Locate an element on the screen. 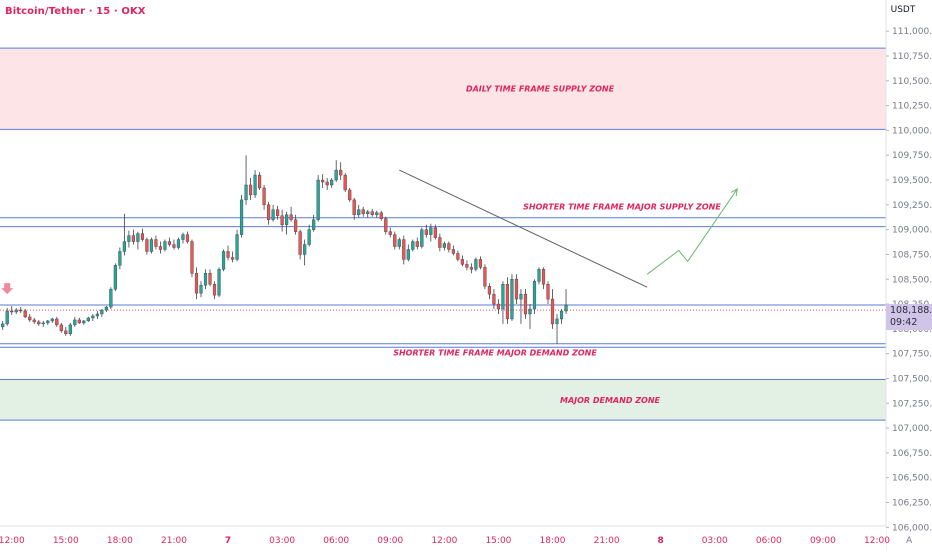 The height and width of the screenshot is (555, 932). x-tick-label: 09:00 is located at coordinates (823, 541).